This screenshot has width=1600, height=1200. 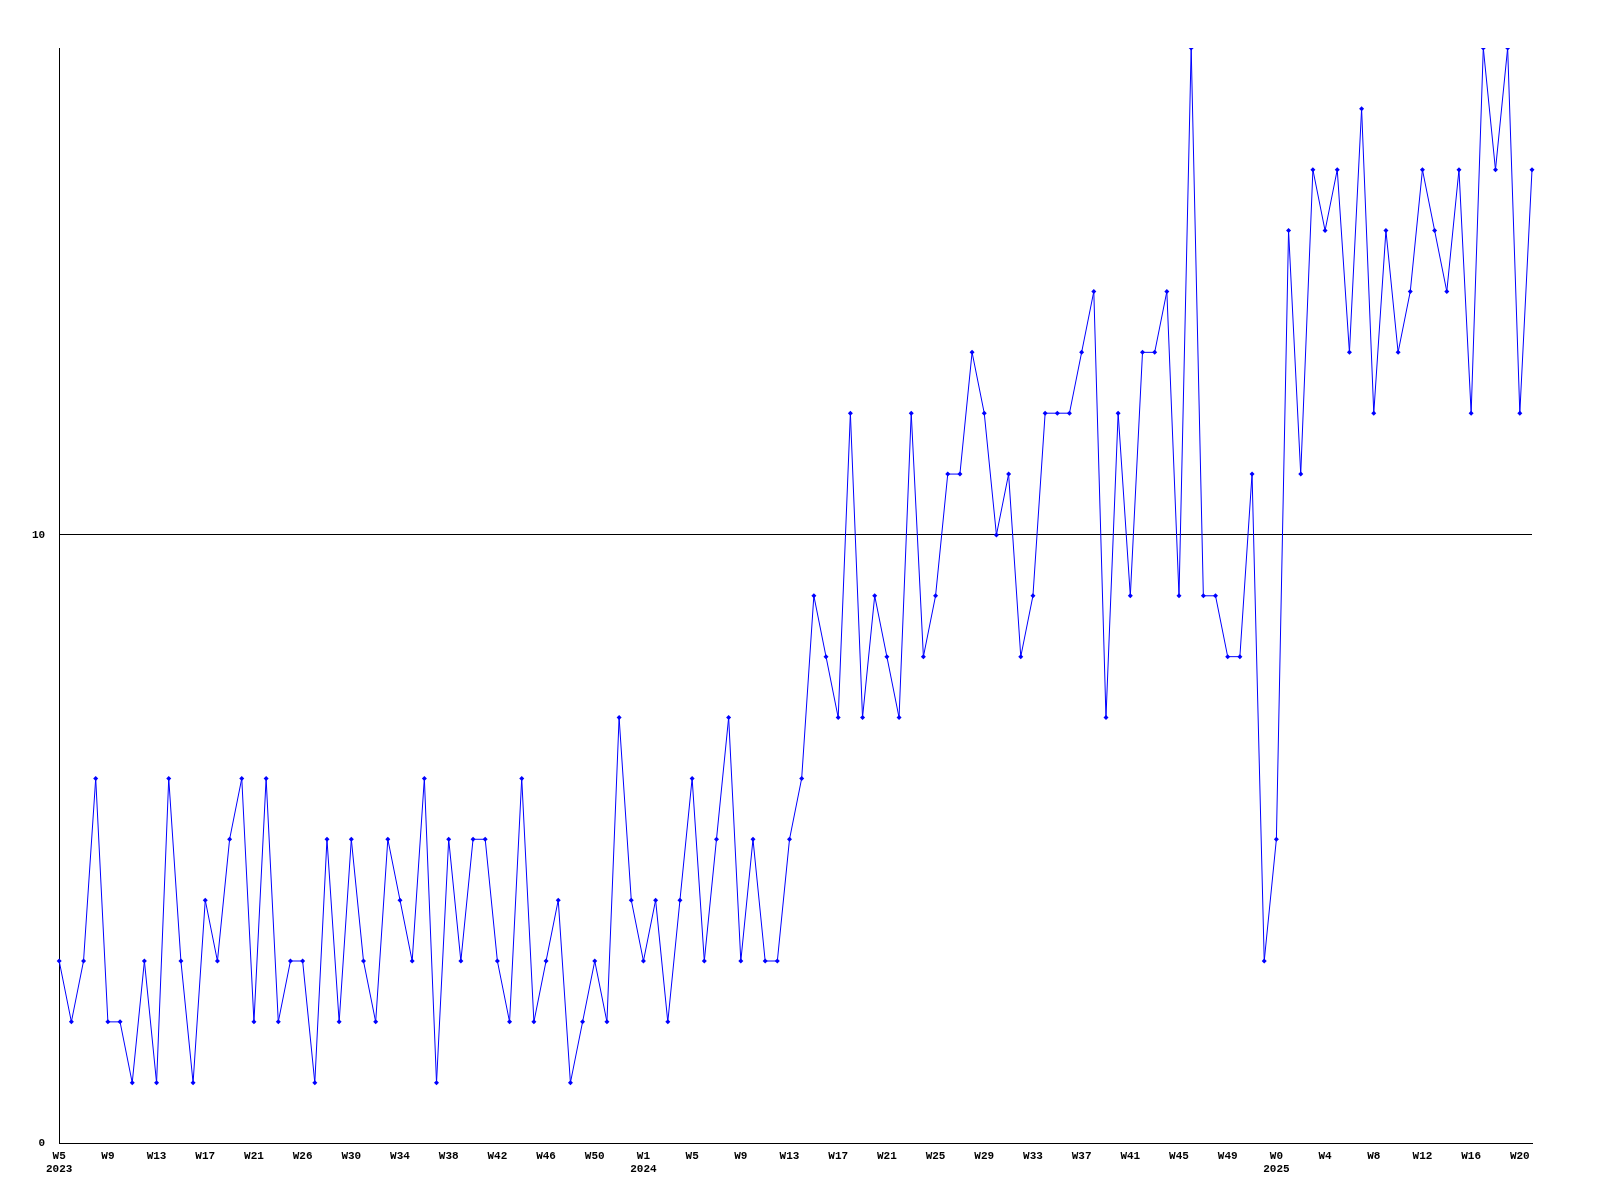 What do you see at coordinates (1081, 1155) in the screenshot?
I see `x-tick-label: W37` at bounding box center [1081, 1155].